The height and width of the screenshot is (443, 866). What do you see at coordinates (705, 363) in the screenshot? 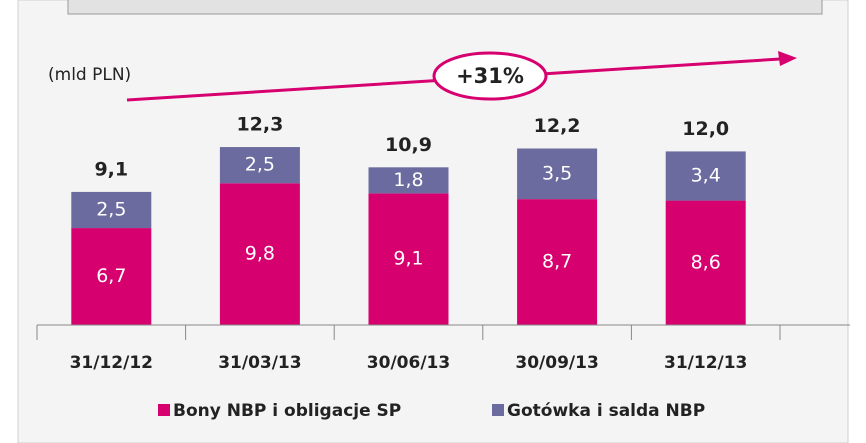
I see `x-tick-label: 31/12/13` at bounding box center [705, 363].